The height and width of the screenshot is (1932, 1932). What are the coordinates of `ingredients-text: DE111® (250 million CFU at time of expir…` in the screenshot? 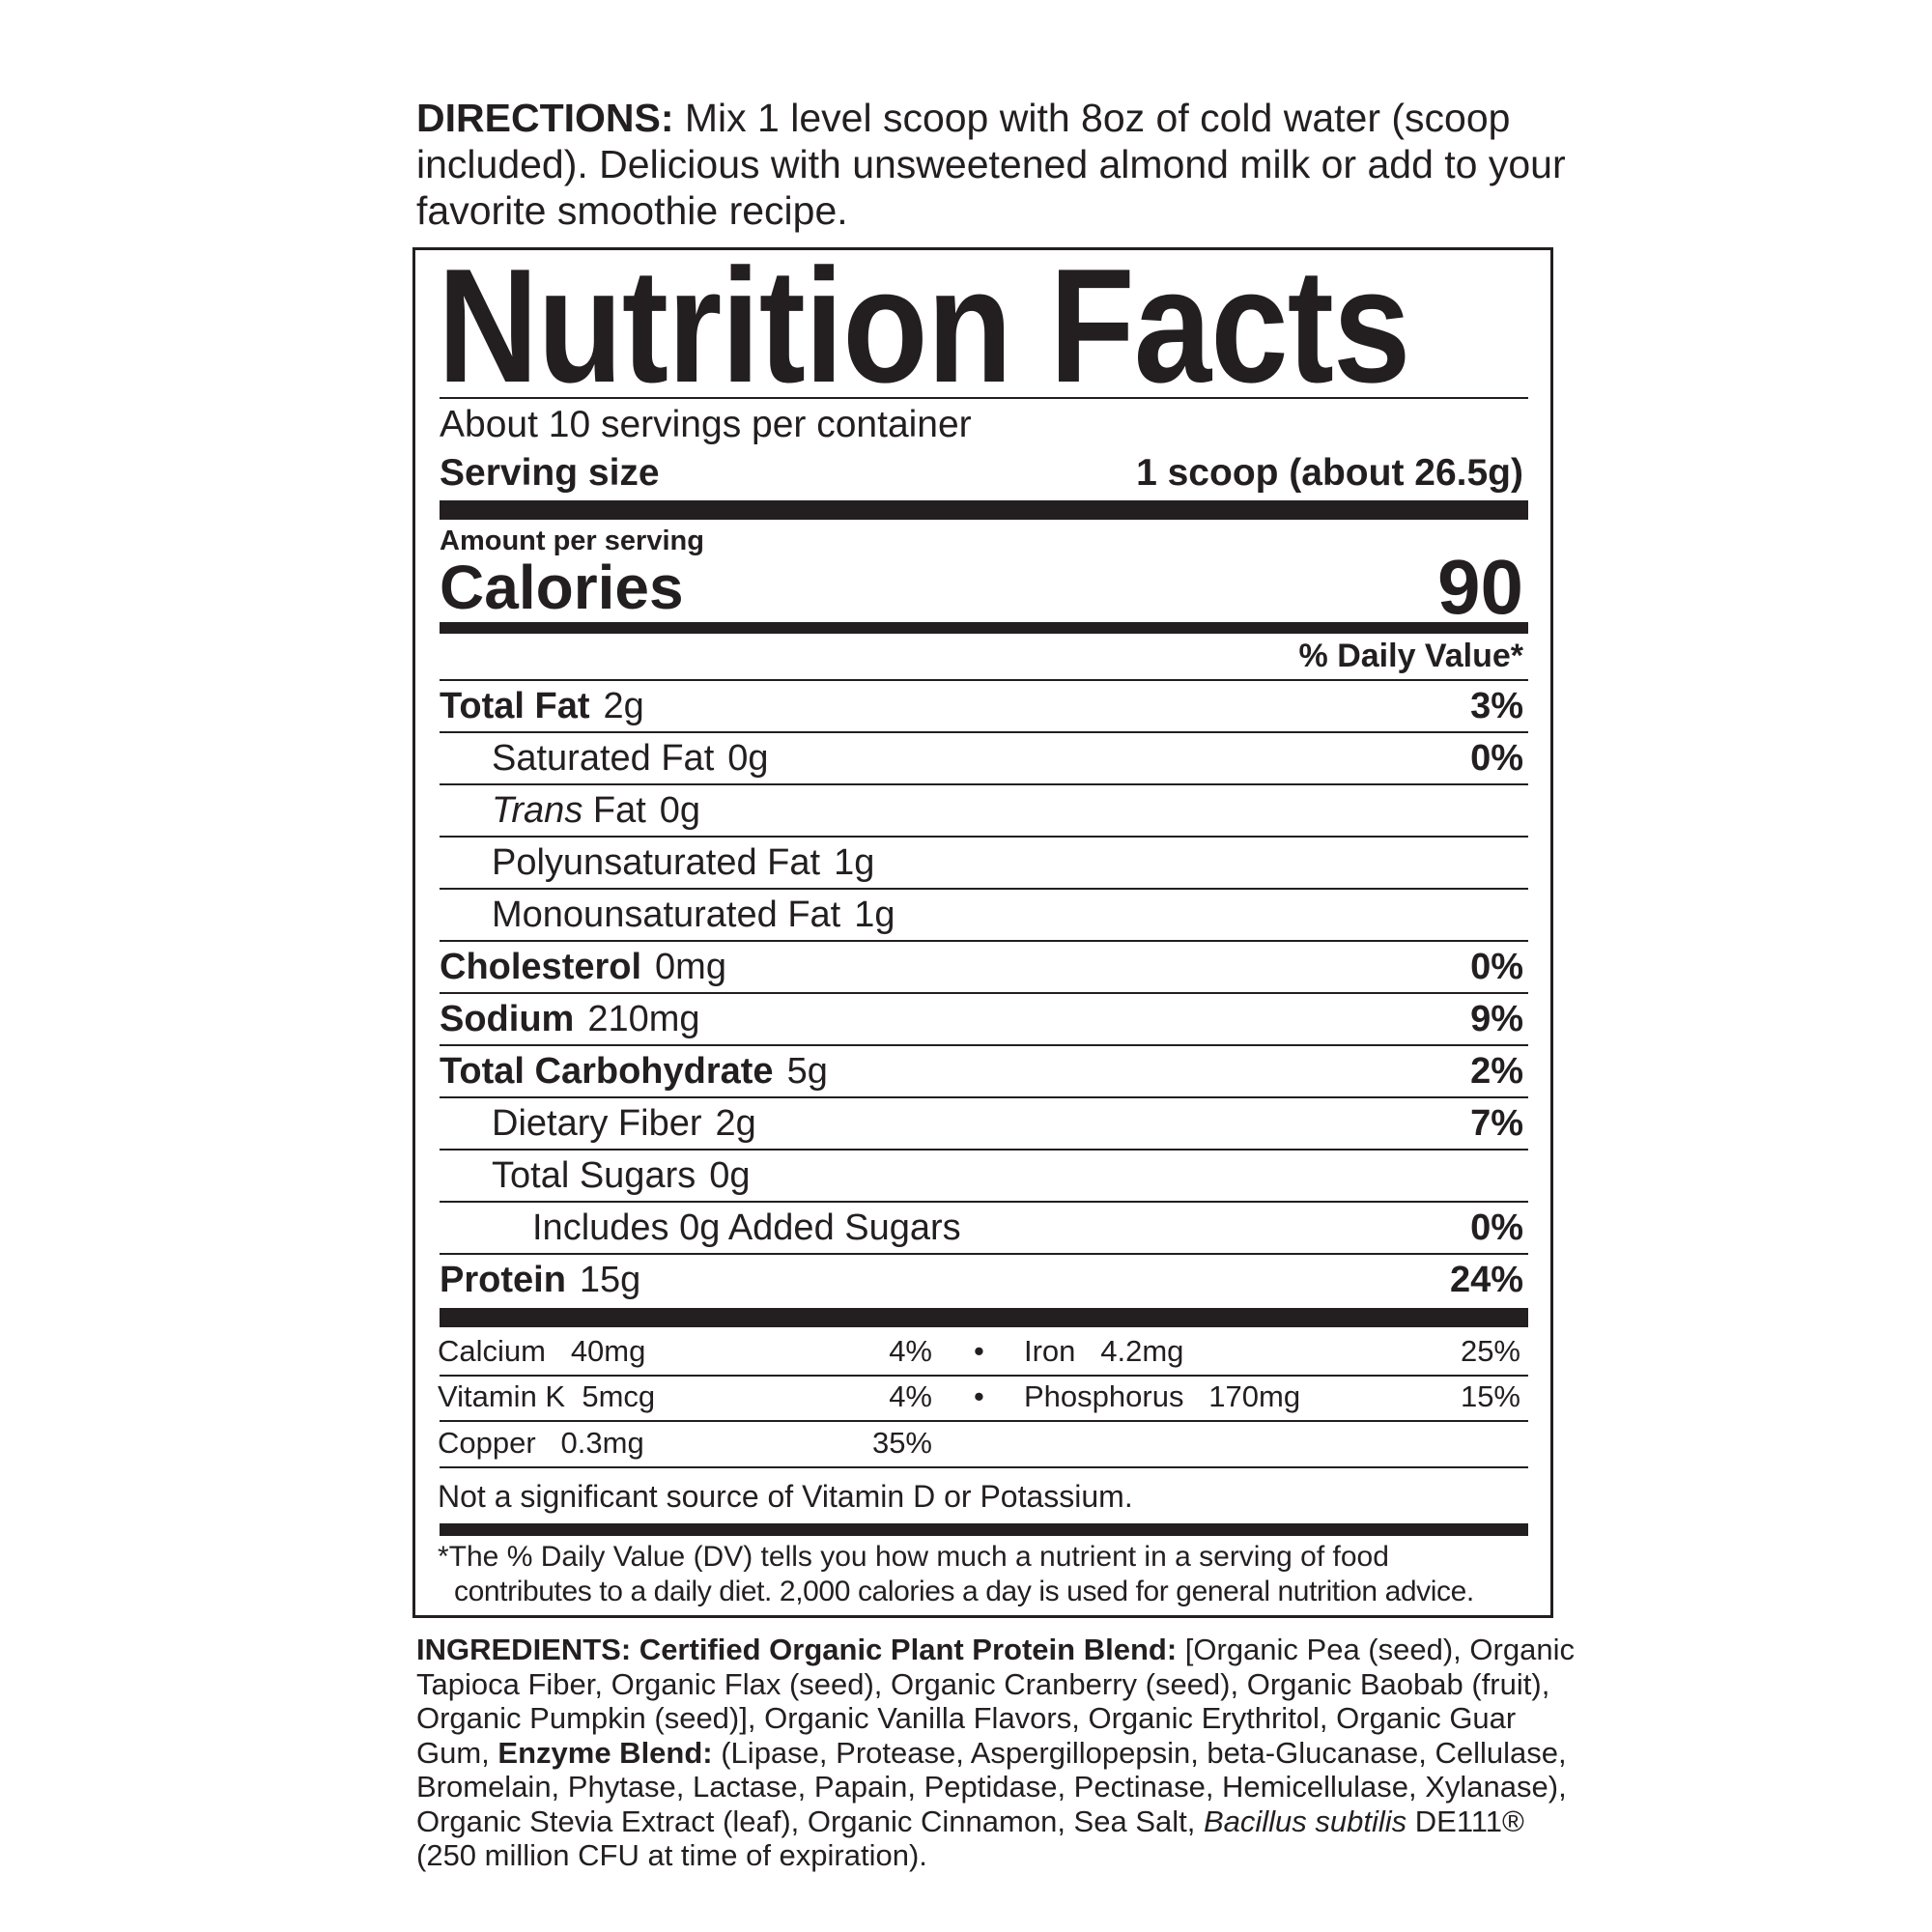 It's located at (970, 1838).